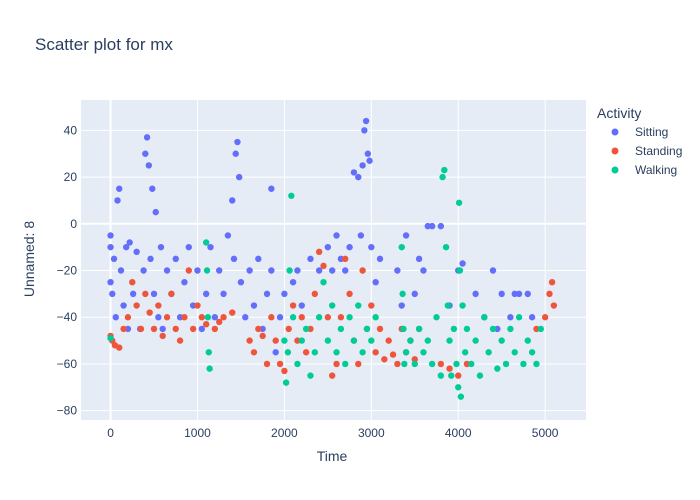 The image size is (700, 500). I want to click on y-axis-ticks: −80 −60 −40 −20 0 20 40, so click(67, 270).